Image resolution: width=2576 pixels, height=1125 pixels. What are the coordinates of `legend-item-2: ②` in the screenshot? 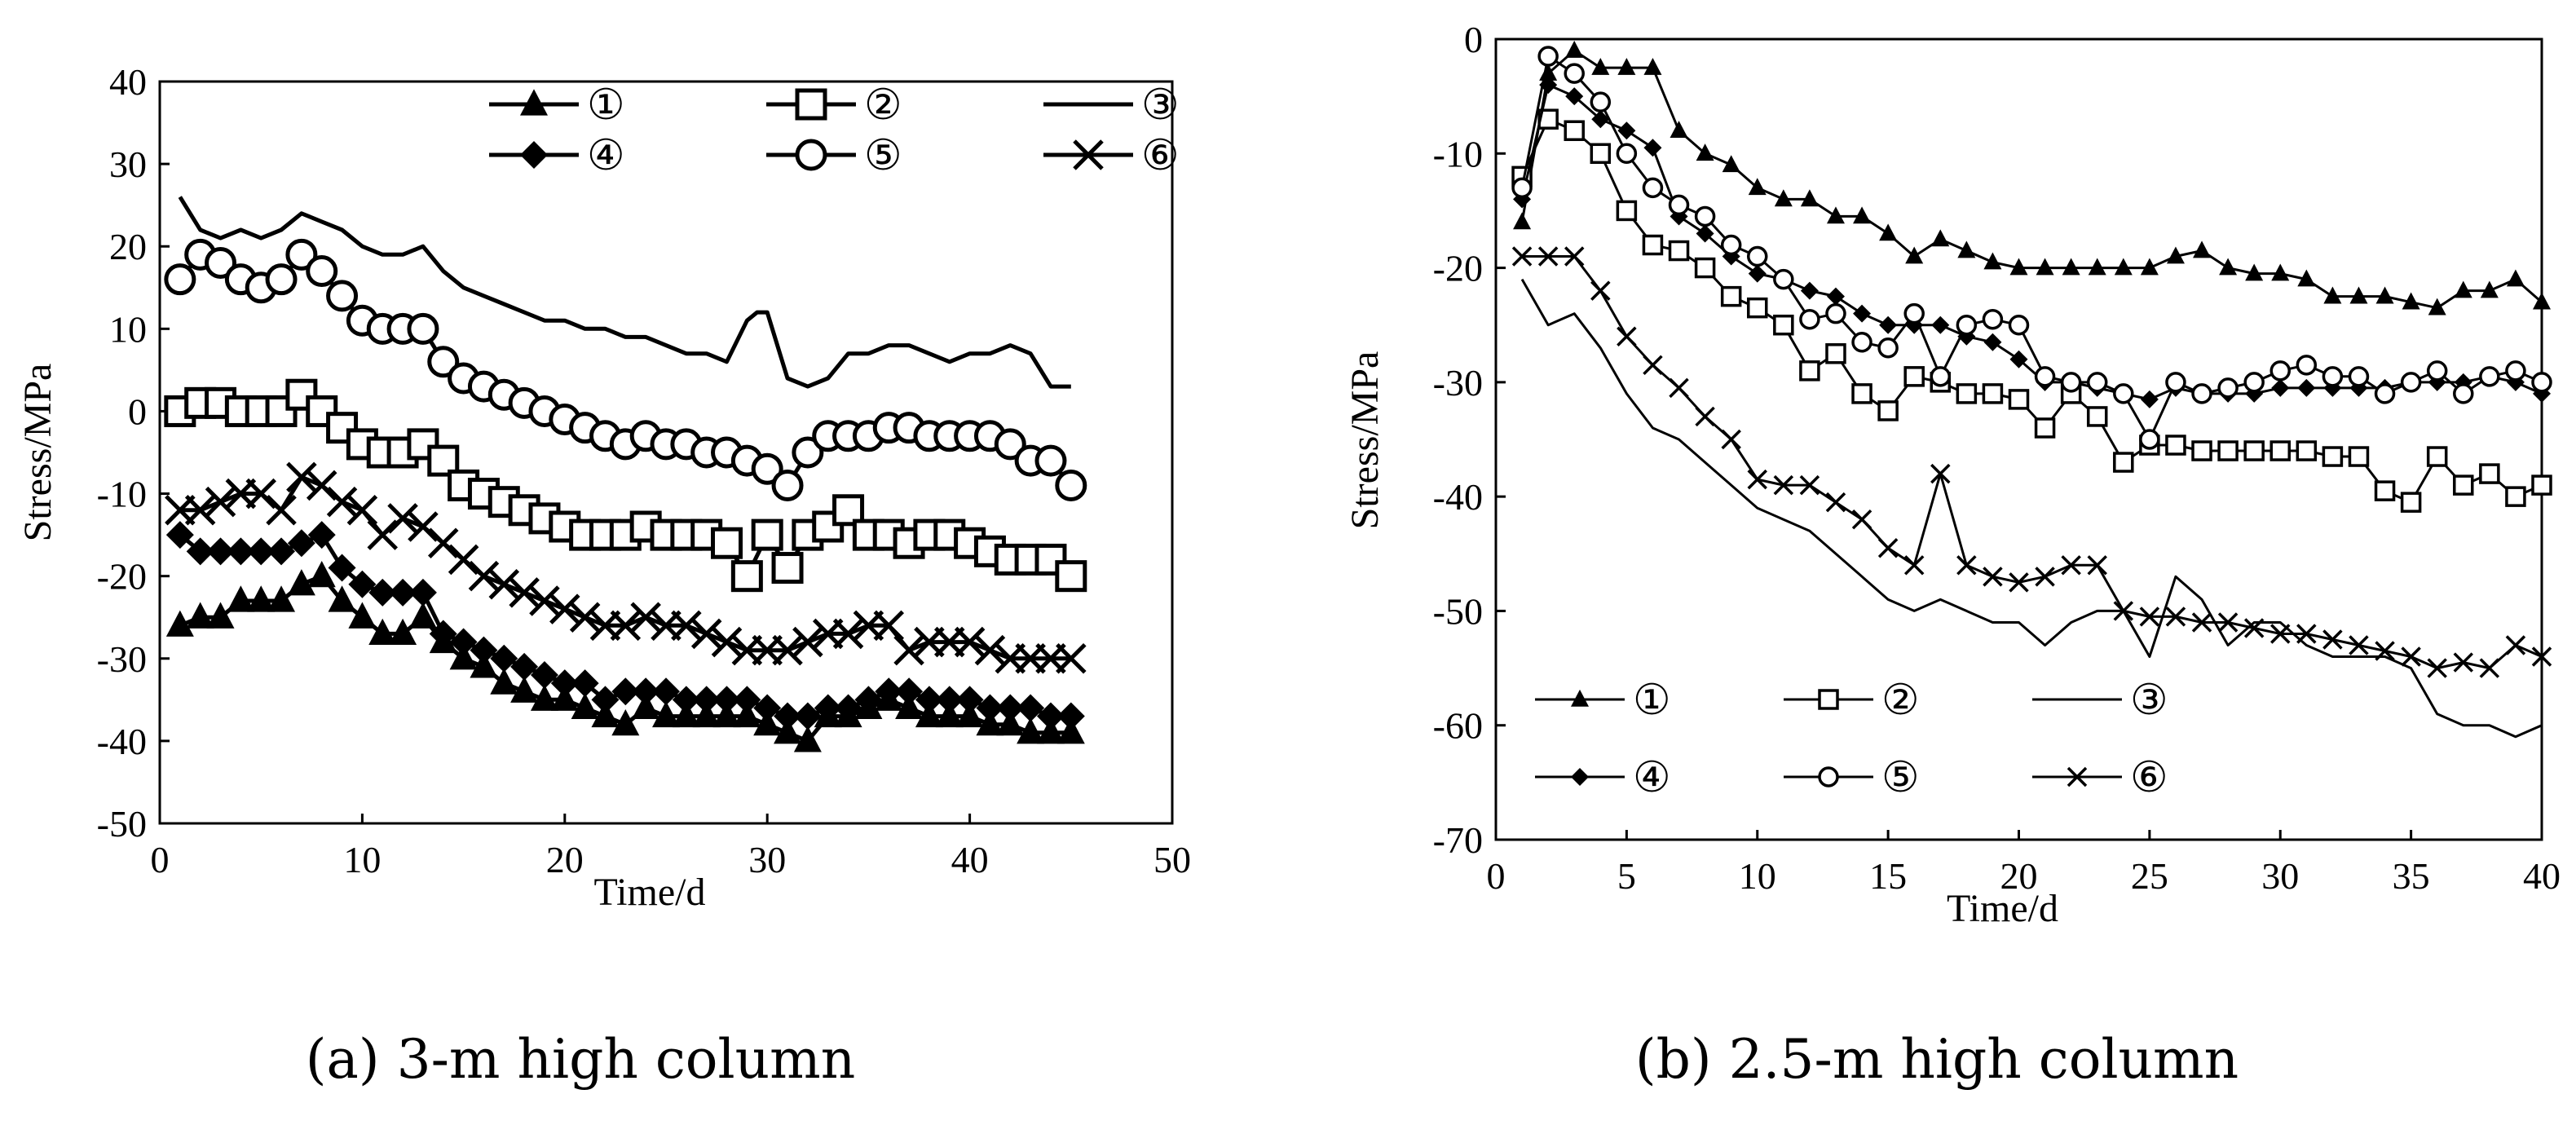 It's located at (1852, 700).